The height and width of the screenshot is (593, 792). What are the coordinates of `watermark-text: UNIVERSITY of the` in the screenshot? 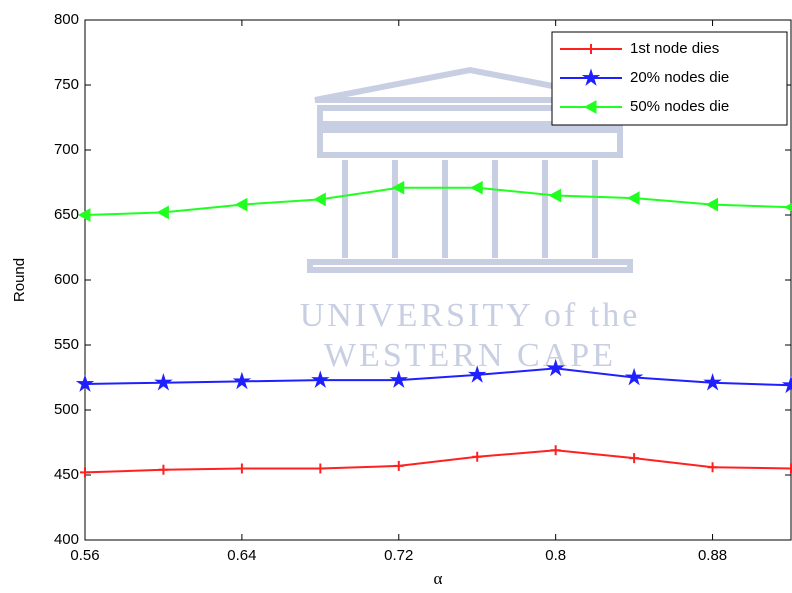 It's located at (470, 315).